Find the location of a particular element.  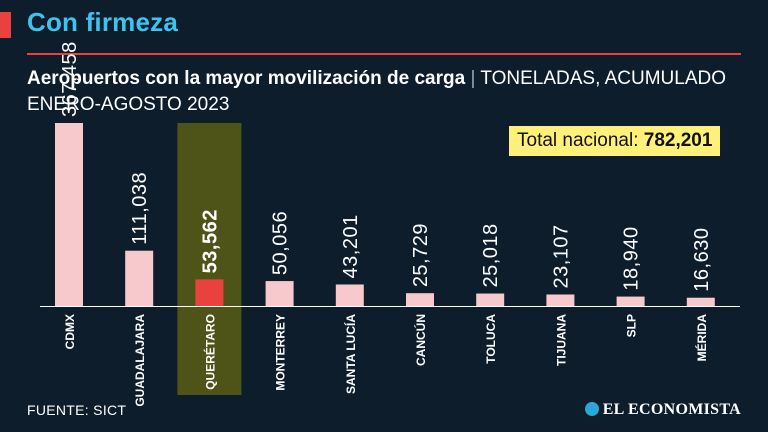

value-label: 18,940 is located at coordinates (632, 258).